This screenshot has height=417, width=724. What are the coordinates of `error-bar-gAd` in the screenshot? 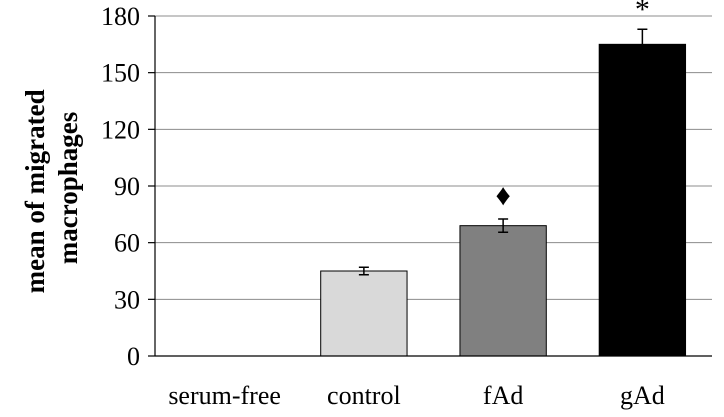 It's located at (642, 44).